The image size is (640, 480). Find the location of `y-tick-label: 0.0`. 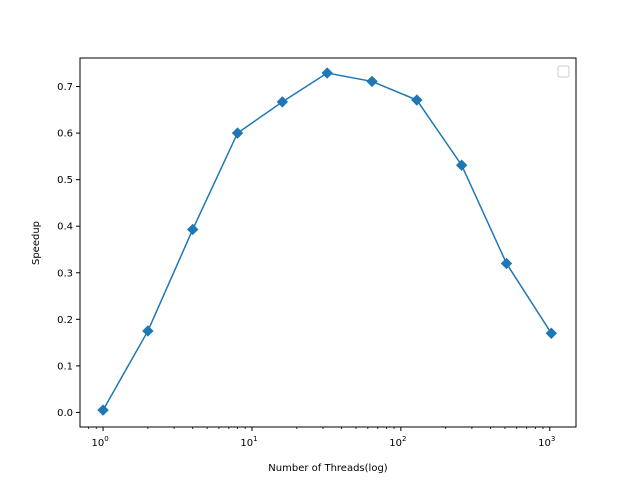

y-tick-label: 0.0 is located at coordinates (65, 413).